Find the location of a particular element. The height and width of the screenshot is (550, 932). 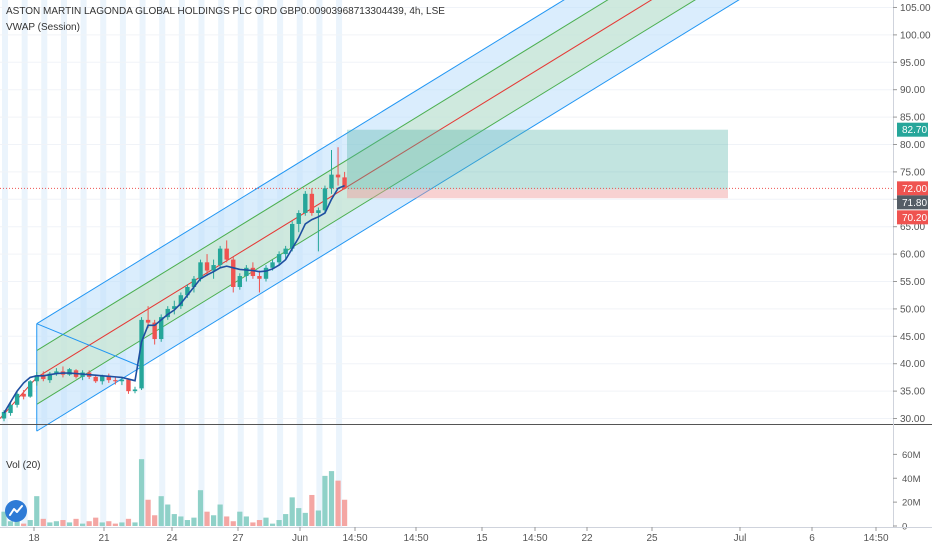

price-tick-label: 75.00 is located at coordinates (912, 172).